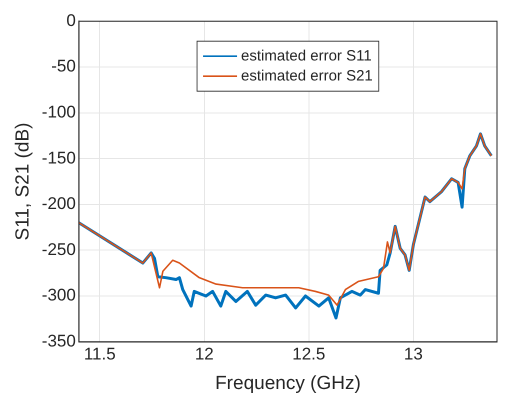 The width and height of the screenshot is (507, 407). What do you see at coordinates (59, 112) in the screenshot?
I see `y-tick-label: -100` at bounding box center [59, 112].